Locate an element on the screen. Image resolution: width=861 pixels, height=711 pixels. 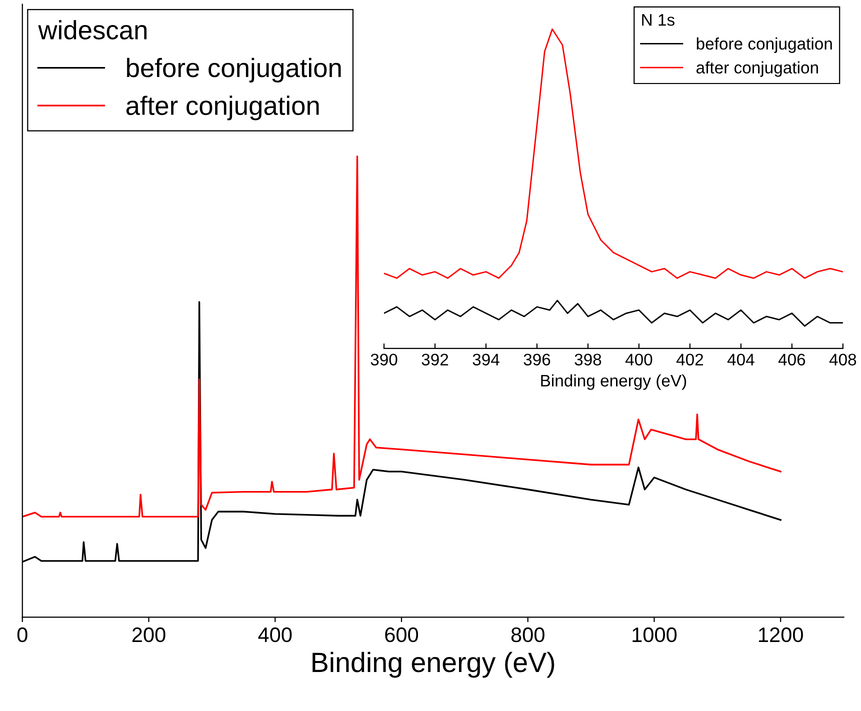
x-tick-label: 800 is located at coordinates (527, 634).